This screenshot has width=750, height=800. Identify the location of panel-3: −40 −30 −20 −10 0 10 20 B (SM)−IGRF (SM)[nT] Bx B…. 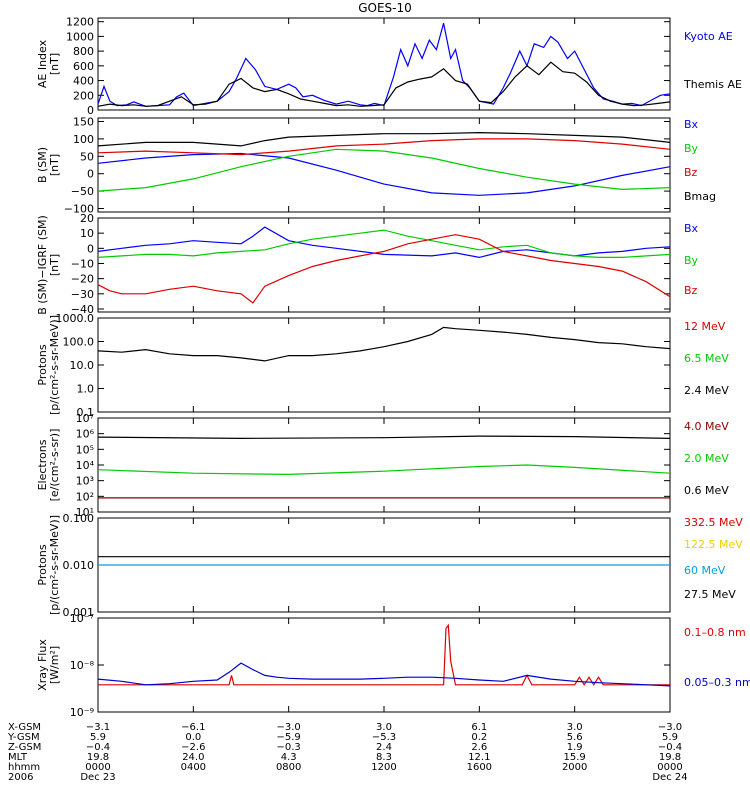
(367, 264).